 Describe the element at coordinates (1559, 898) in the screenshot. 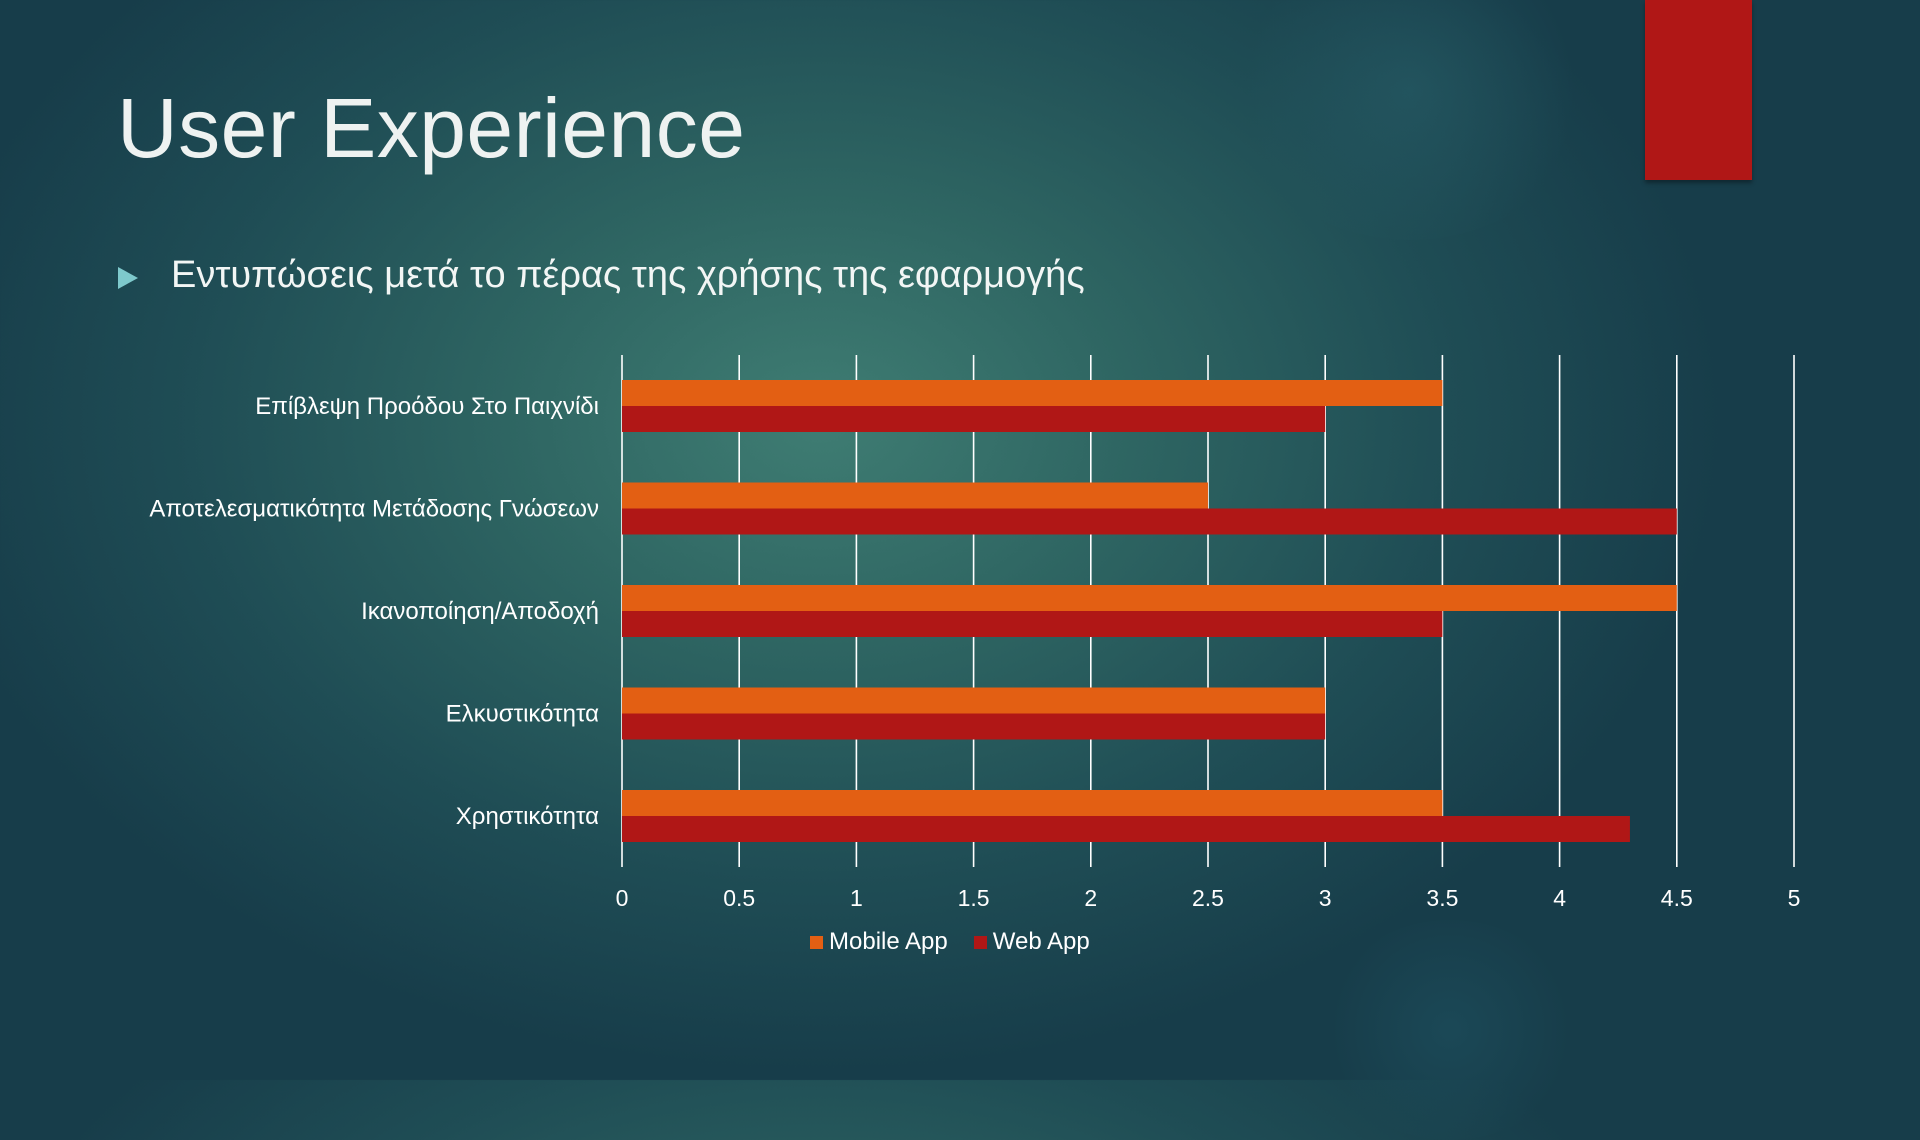

I see `x-tick-label: 4` at that location.